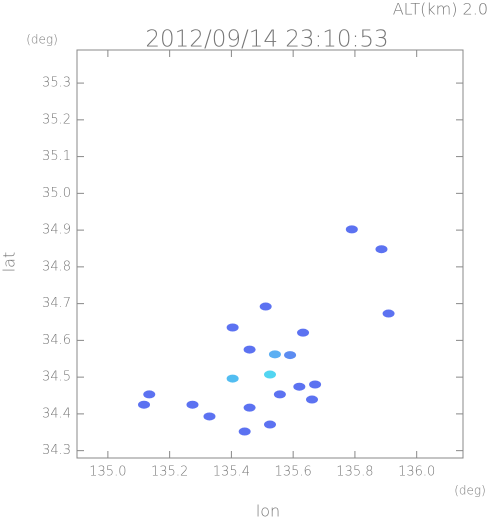  What do you see at coordinates (9, 262) in the screenshot?
I see `y-axis-title: lat` at bounding box center [9, 262].